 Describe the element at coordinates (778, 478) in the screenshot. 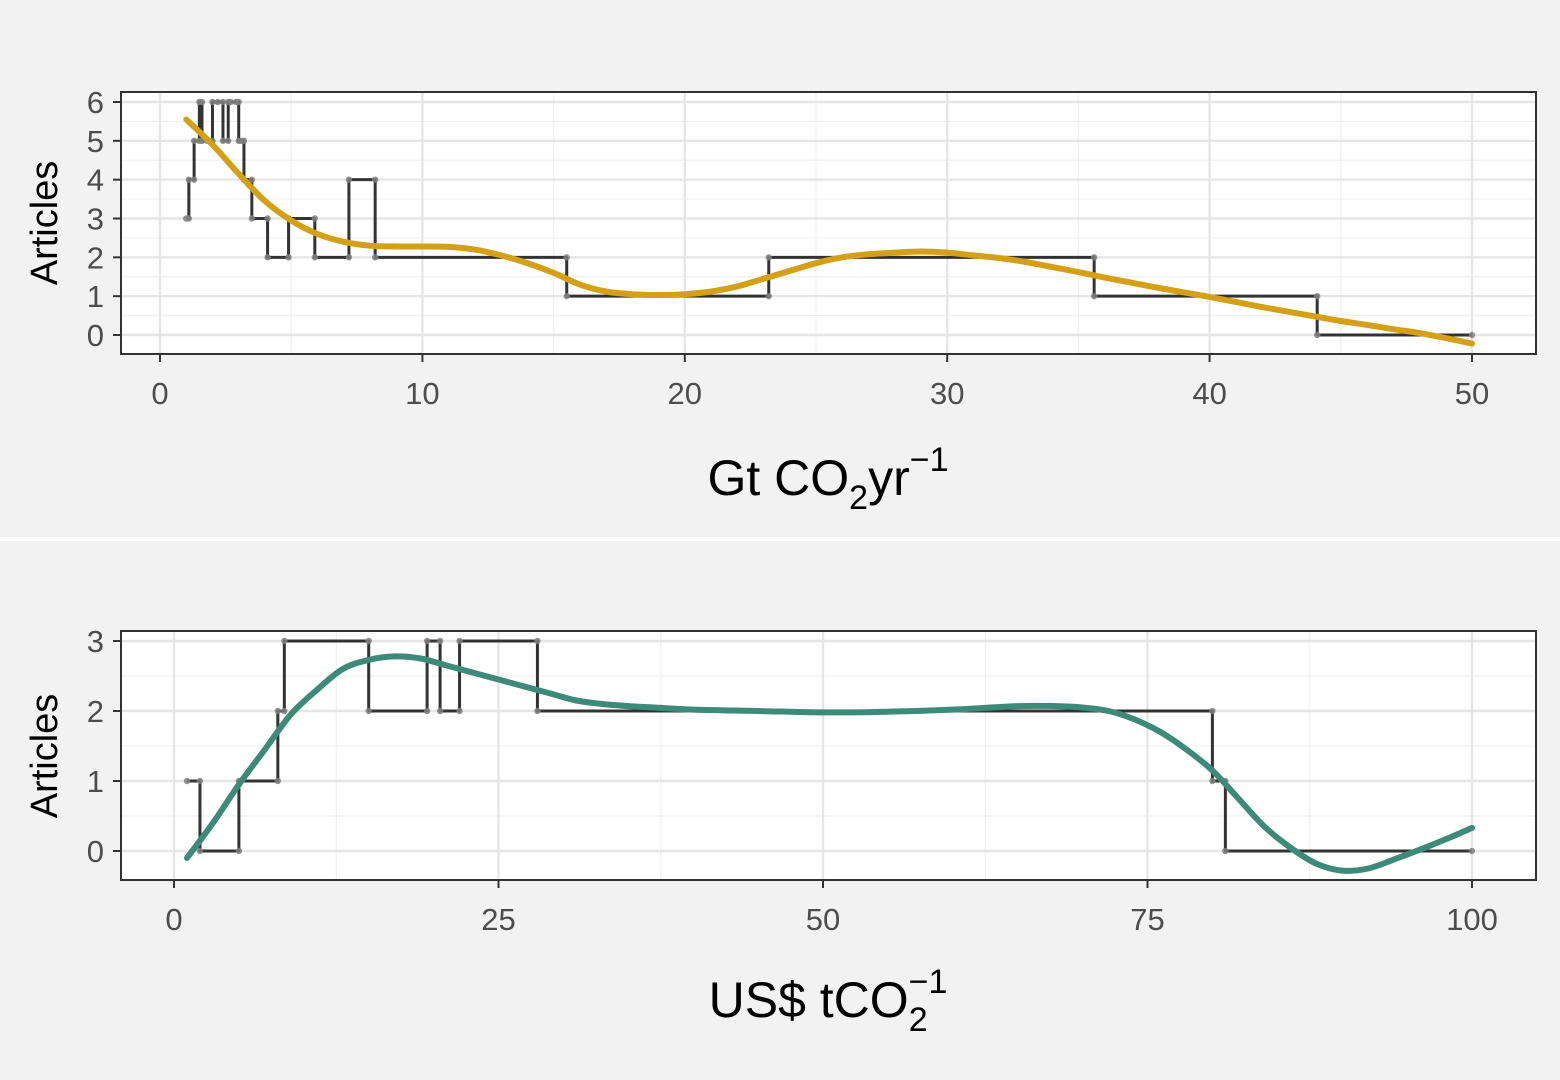

I see `top-x-title-base: Gt CO` at that location.